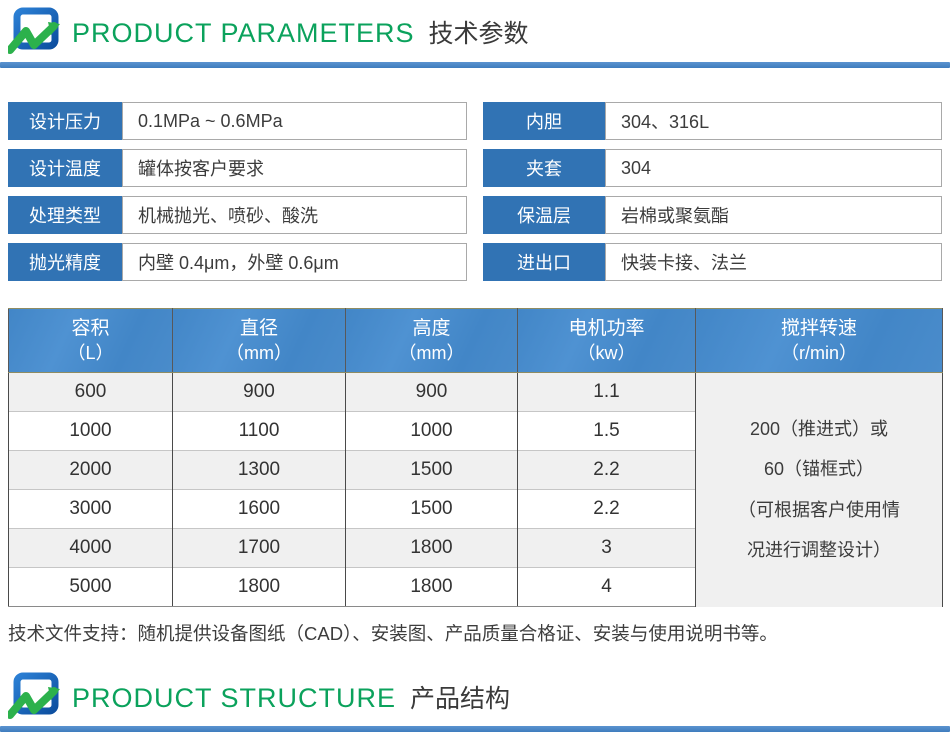 Image resolution: width=950 pixels, height=734 pixels. Describe the element at coordinates (544, 168) in the screenshot. I see `param-label: 夹套` at that location.